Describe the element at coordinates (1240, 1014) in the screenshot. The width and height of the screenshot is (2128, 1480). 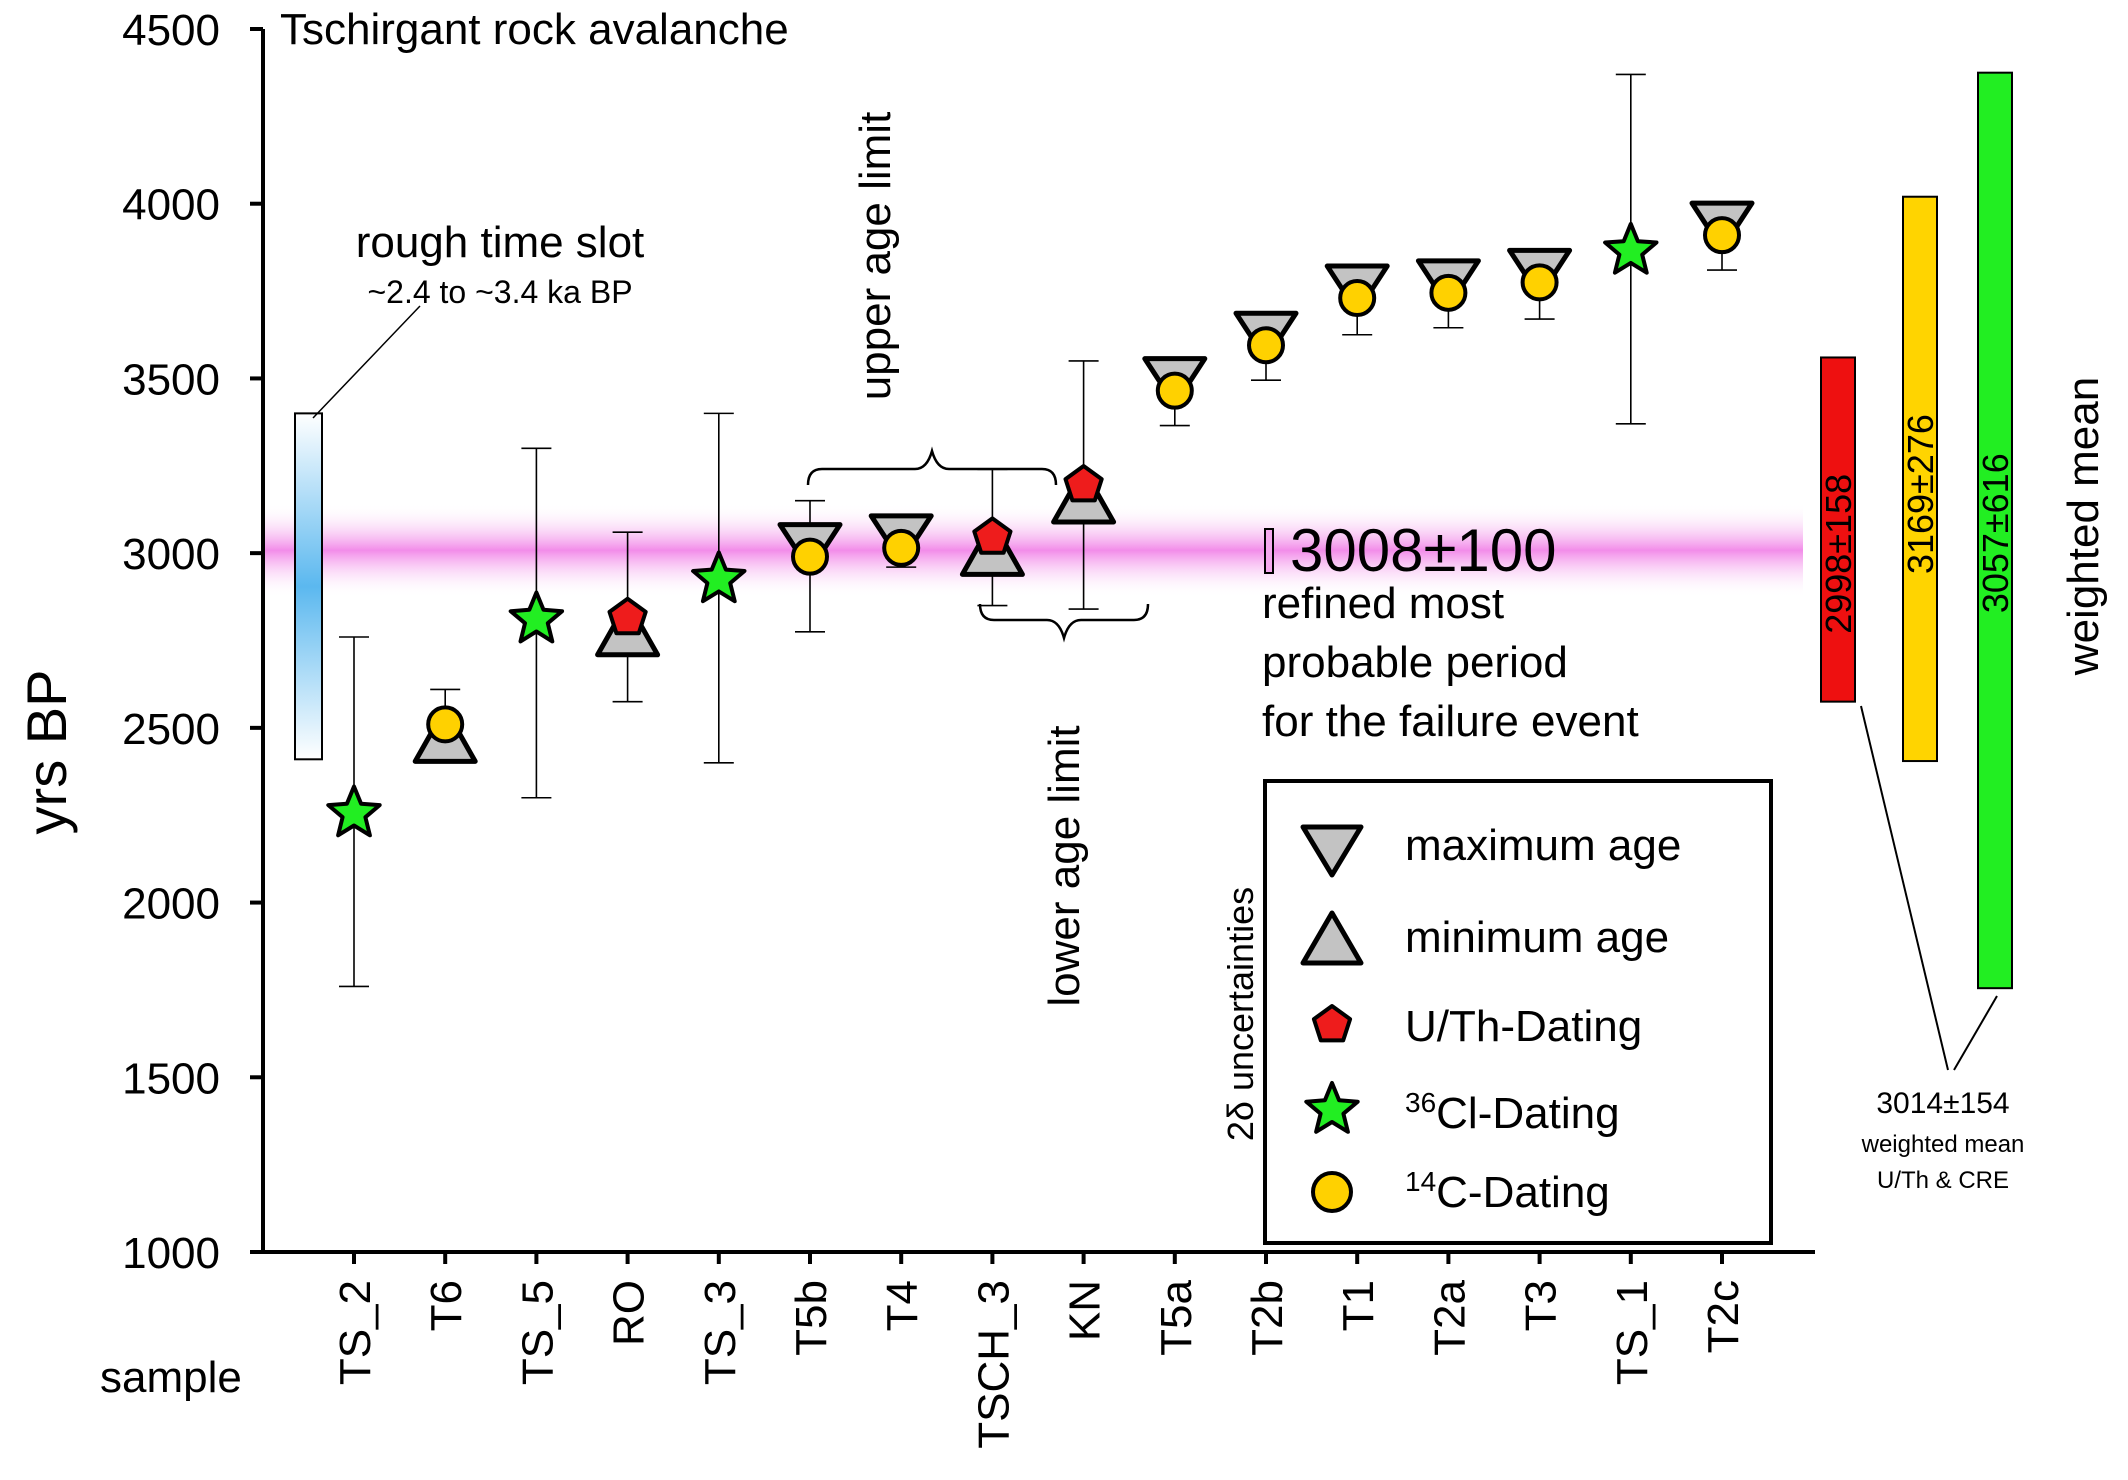
I see `uncertainty-note: 2δ uncertainties` at that location.